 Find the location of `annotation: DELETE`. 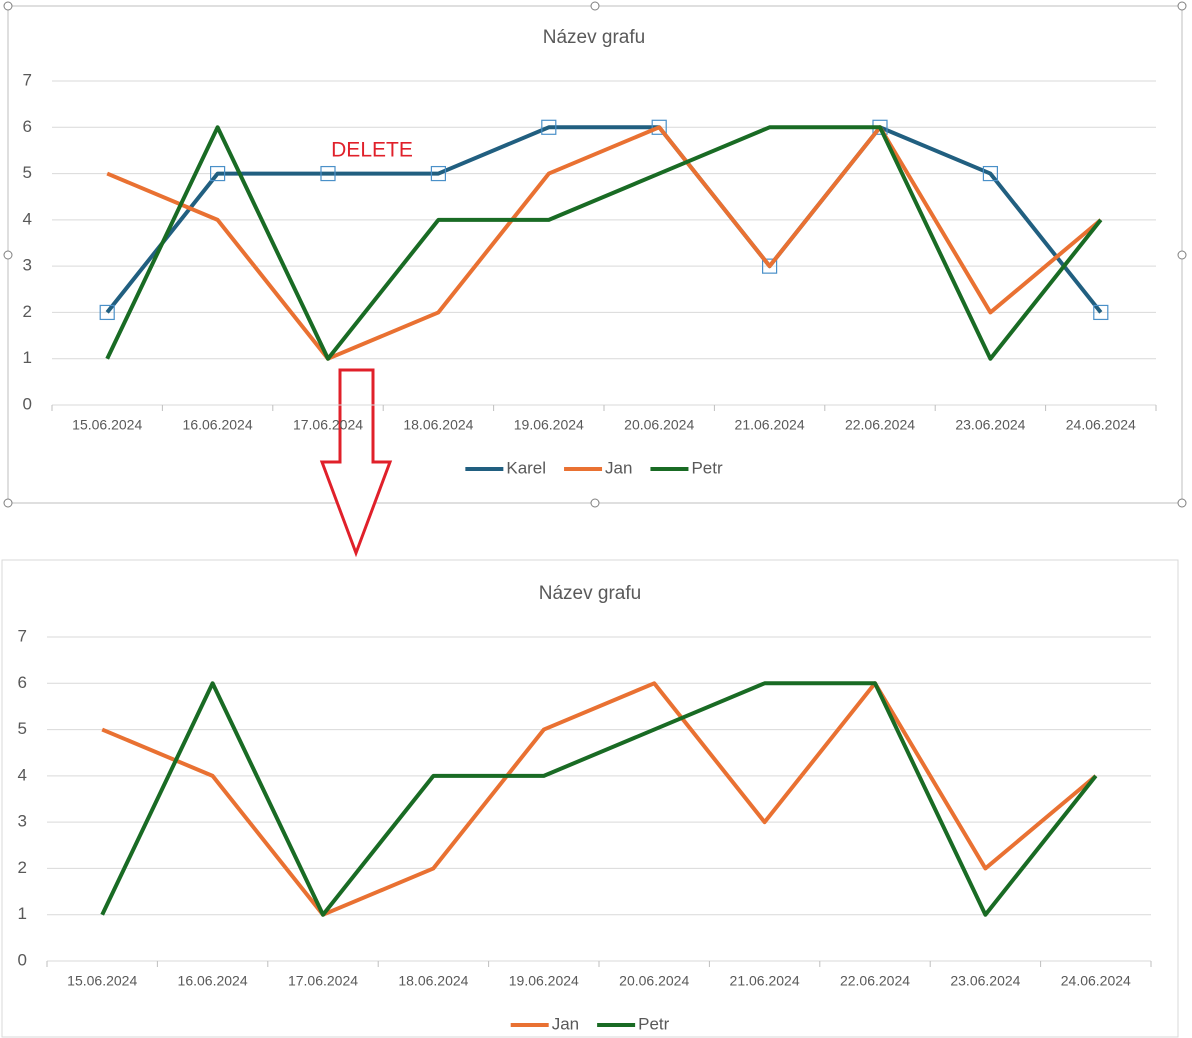

annotation: DELETE is located at coordinates (372, 150).